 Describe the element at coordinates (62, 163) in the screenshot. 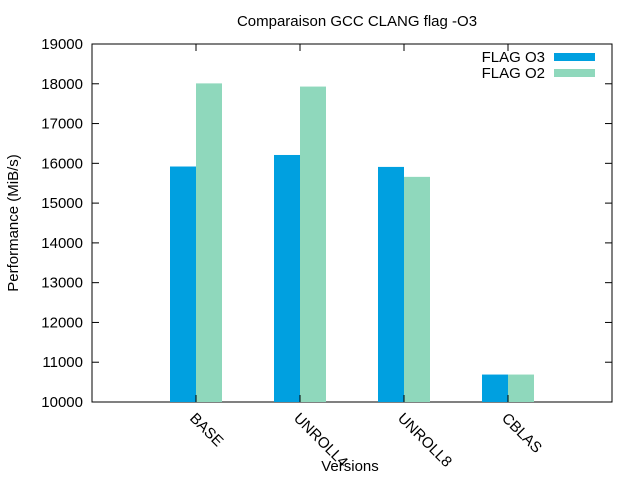

I see `y-tick-label: 16000` at that location.